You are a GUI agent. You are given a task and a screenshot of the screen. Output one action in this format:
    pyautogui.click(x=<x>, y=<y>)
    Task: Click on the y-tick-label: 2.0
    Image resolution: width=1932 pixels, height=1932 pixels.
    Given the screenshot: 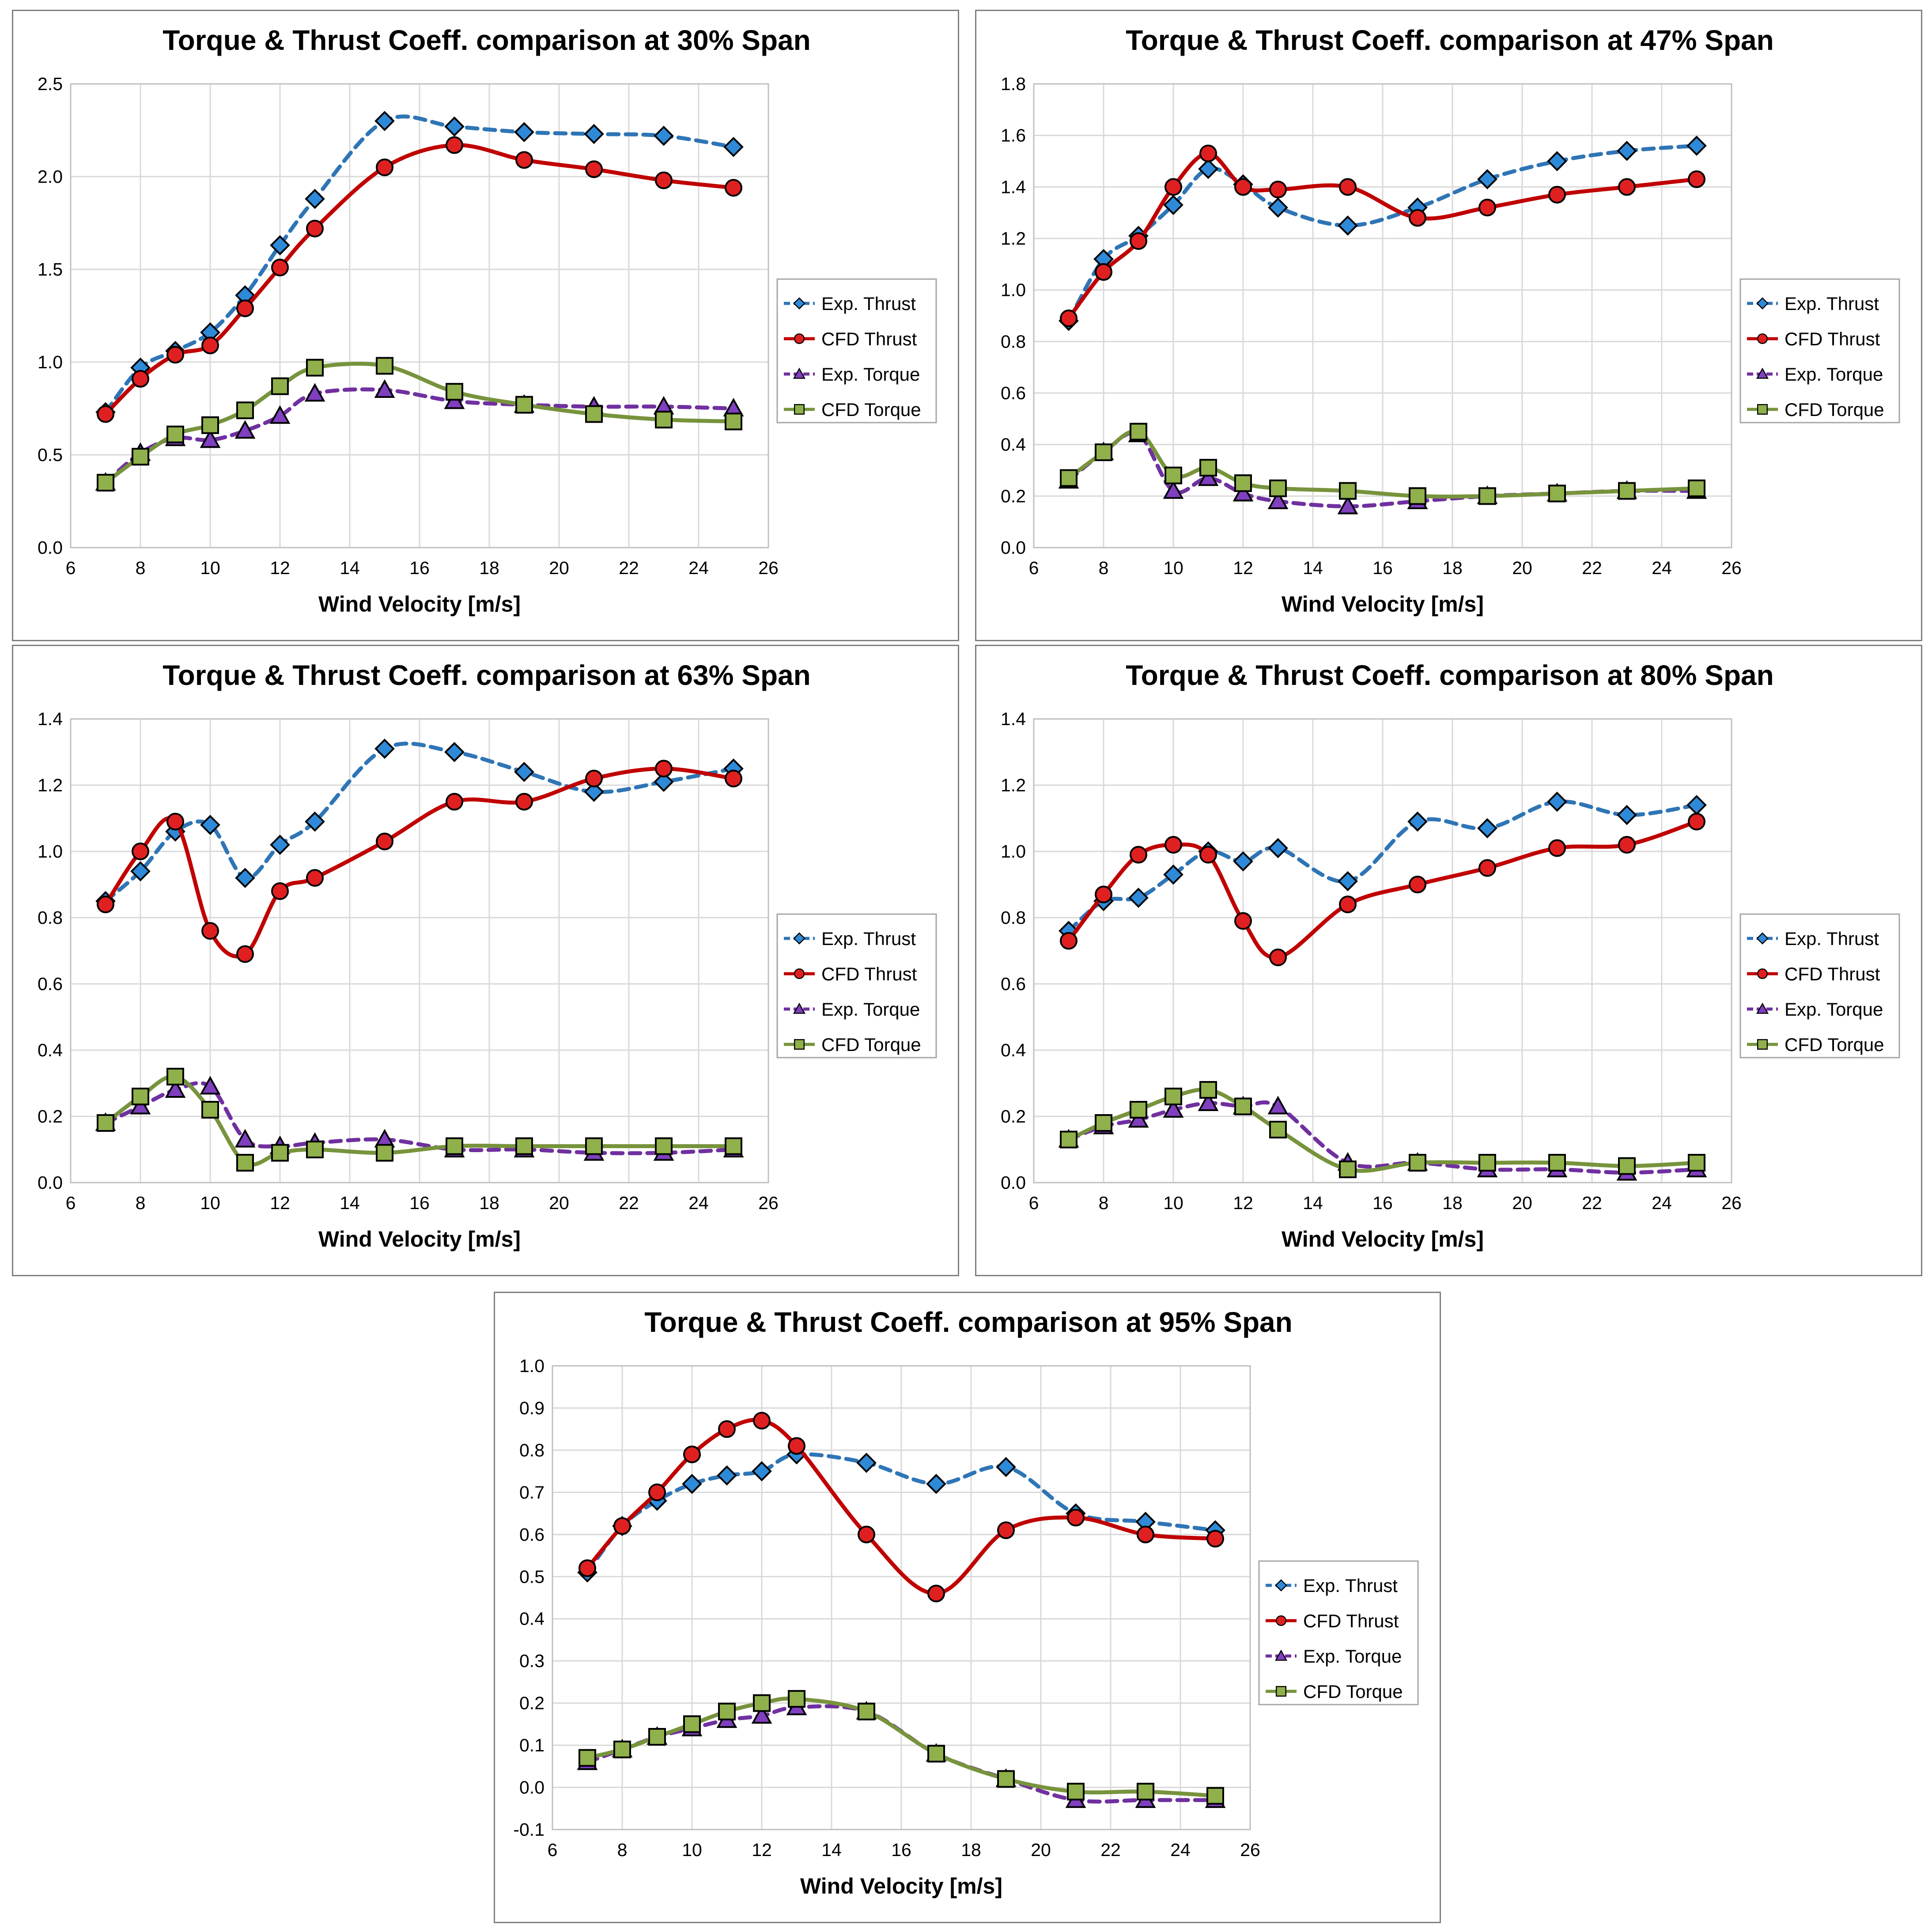 What is the action you would take?
    pyautogui.click(x=50, y=176)
    